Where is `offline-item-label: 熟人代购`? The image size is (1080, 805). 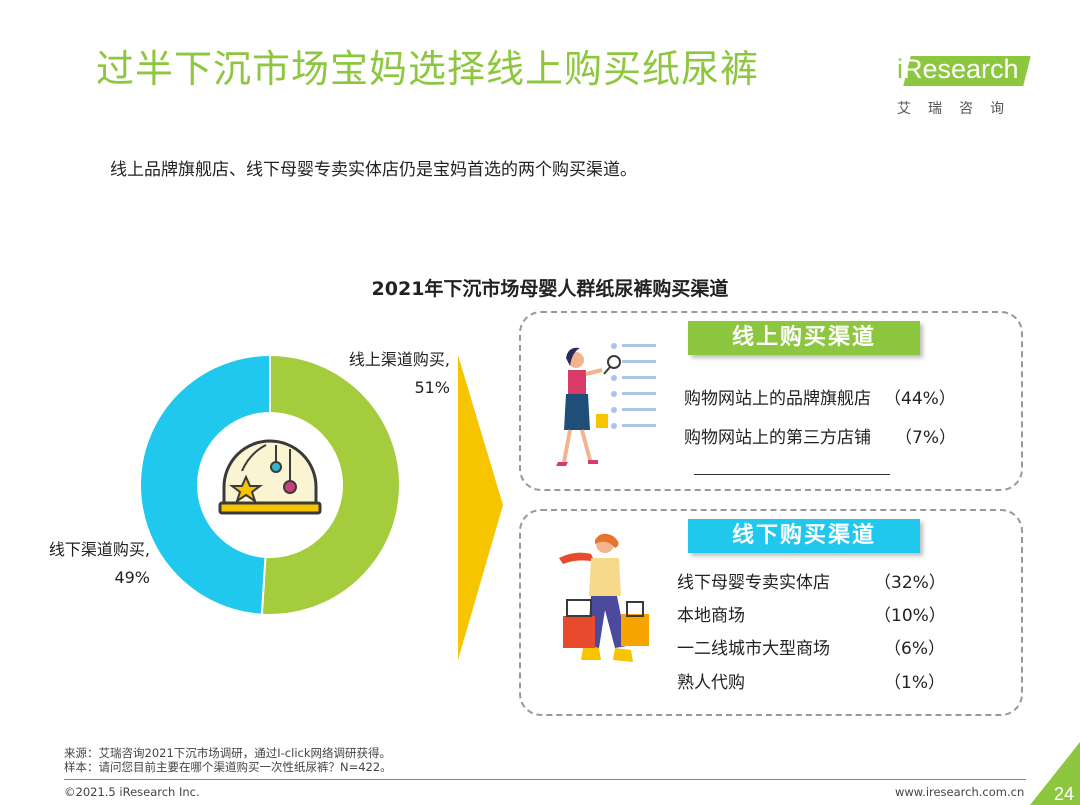
offline-item-label: 熟人代购 is located at coordinates (711, 683).